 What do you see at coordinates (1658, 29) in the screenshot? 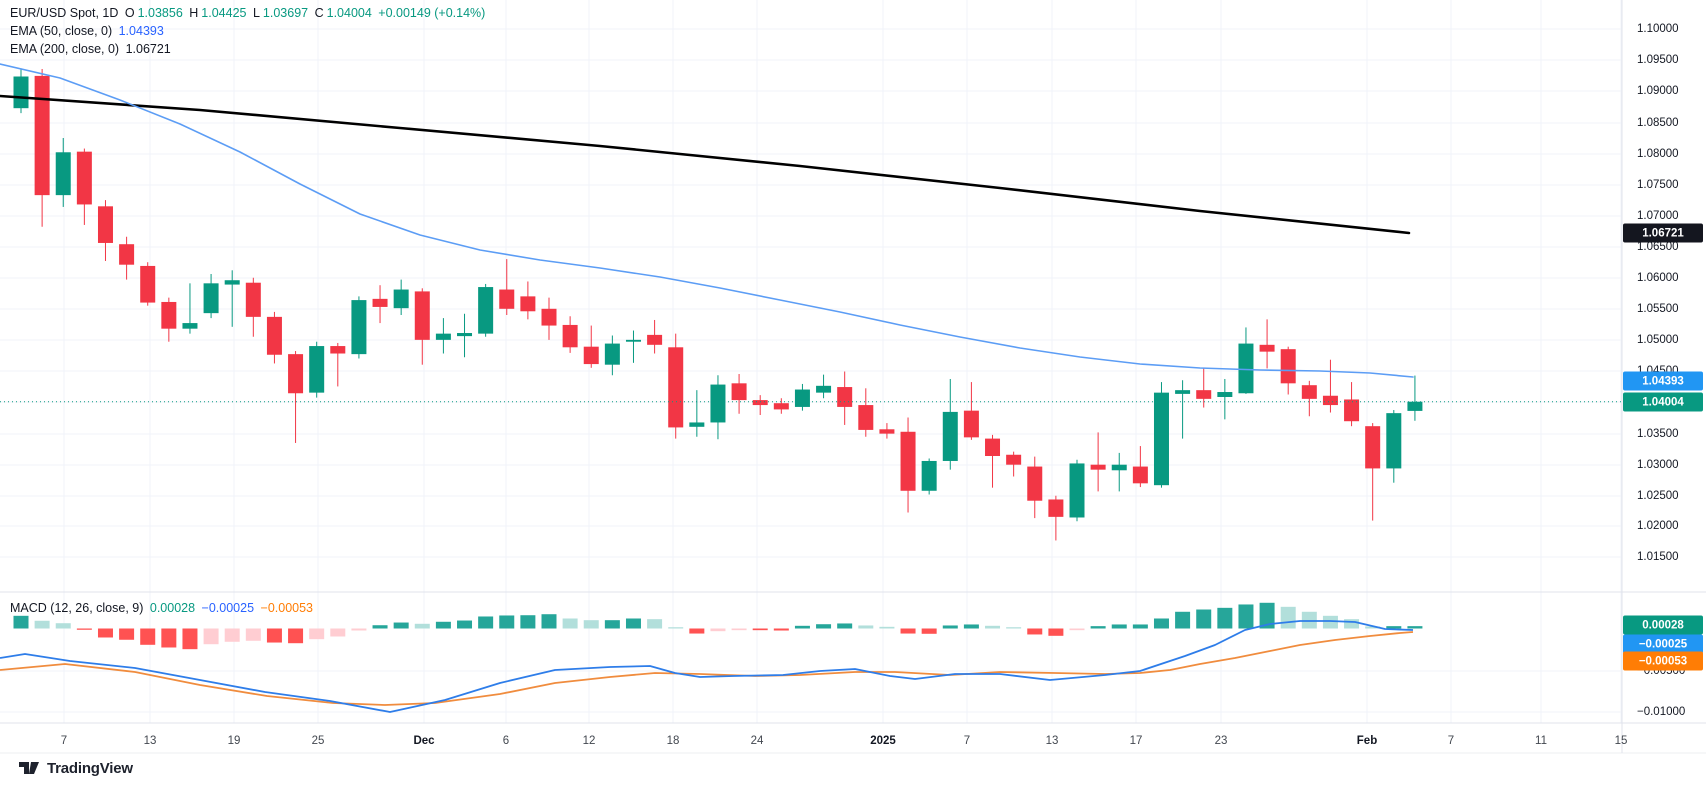
I see `price-axis-label: 1.10000` at bounding box center [1658, 29].